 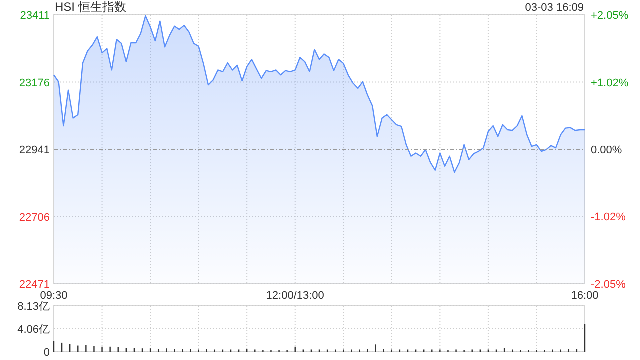 I want to click on y2-tick-label: +1.02%, so click(x=610, y=84).